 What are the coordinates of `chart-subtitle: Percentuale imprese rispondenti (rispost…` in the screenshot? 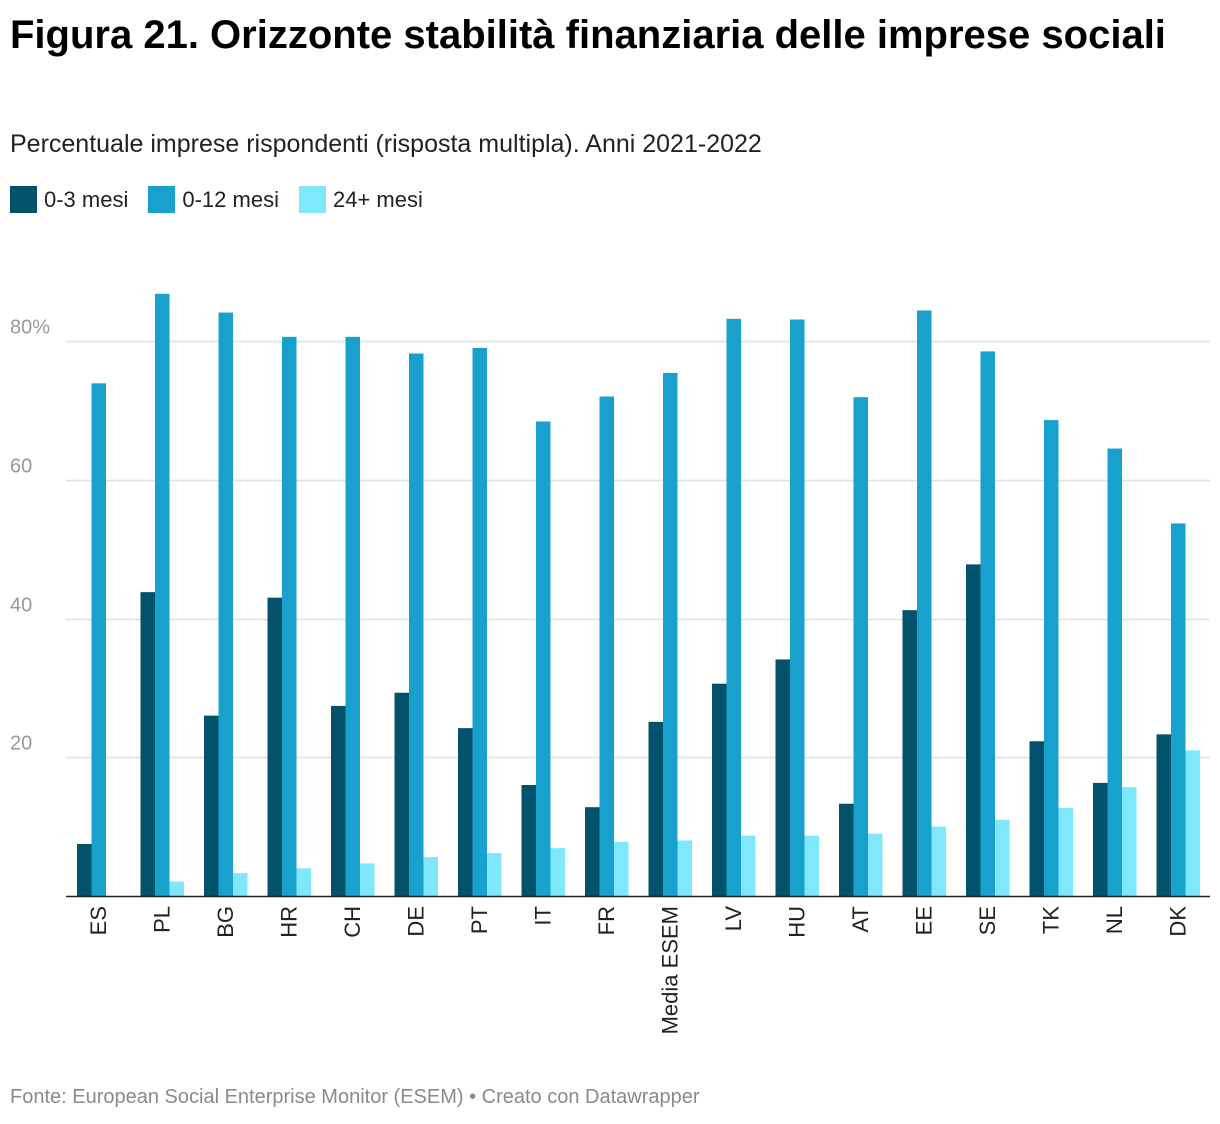 It's located at (386, 144).